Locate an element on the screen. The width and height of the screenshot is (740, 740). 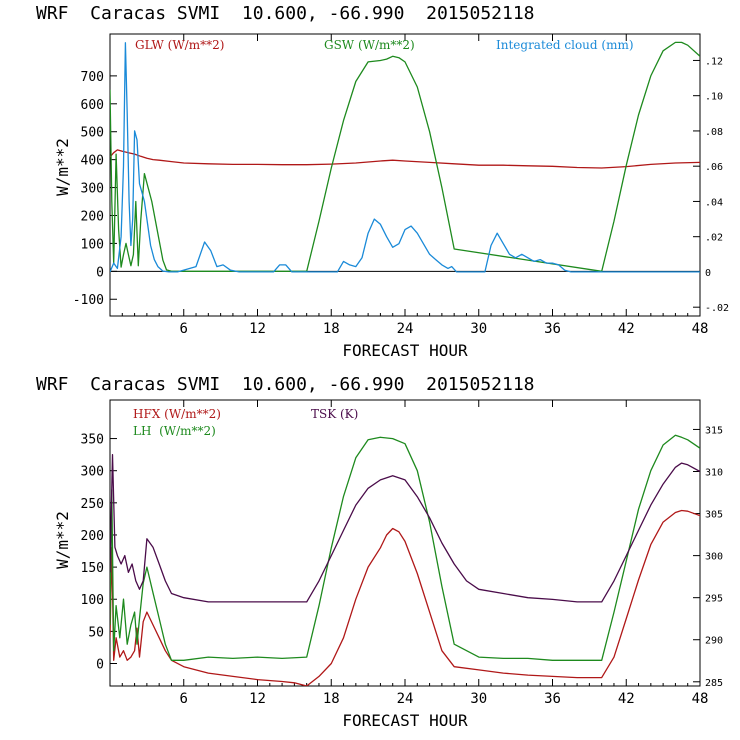
y2-tick-label: 290 is located at coordinates (714, 641).